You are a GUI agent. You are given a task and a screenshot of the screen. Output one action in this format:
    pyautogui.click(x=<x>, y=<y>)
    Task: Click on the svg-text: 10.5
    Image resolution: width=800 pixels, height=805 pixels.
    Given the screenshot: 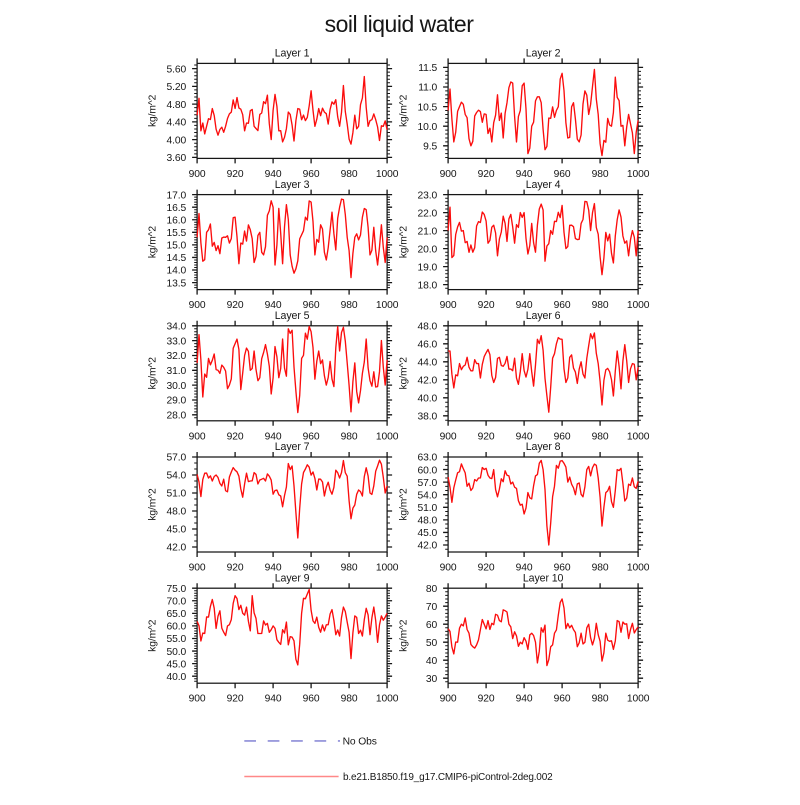 What is the action you would take?
    pyautogui.click(x=428, y=107)
    